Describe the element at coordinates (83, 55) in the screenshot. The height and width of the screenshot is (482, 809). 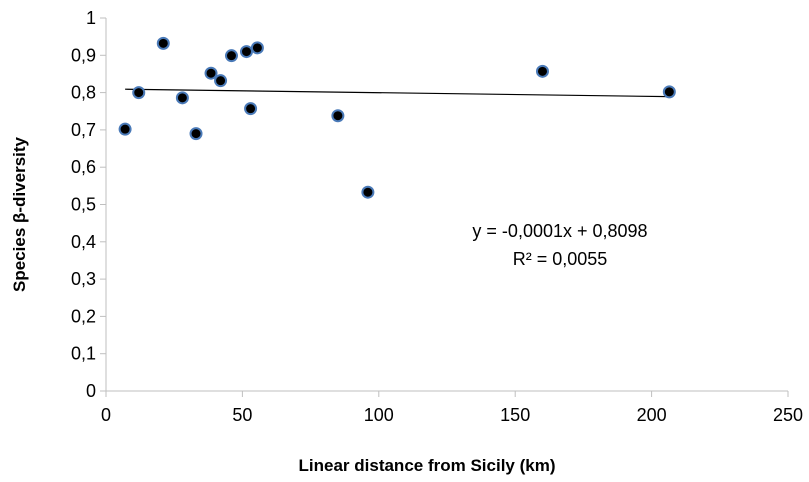
I see `y-tick-label: 0,9` at that location.